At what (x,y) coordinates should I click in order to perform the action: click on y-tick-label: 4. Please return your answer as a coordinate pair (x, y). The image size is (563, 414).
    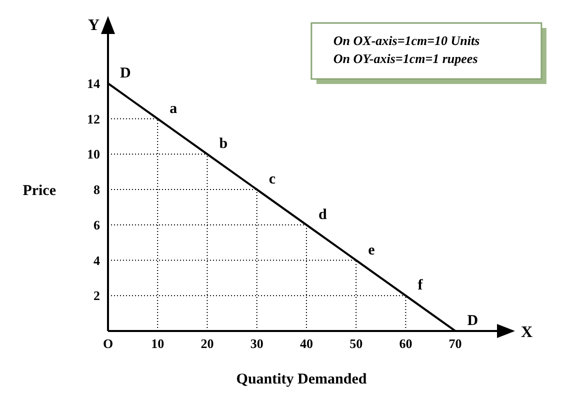
    Looking at the image, I should click on (97, 260).